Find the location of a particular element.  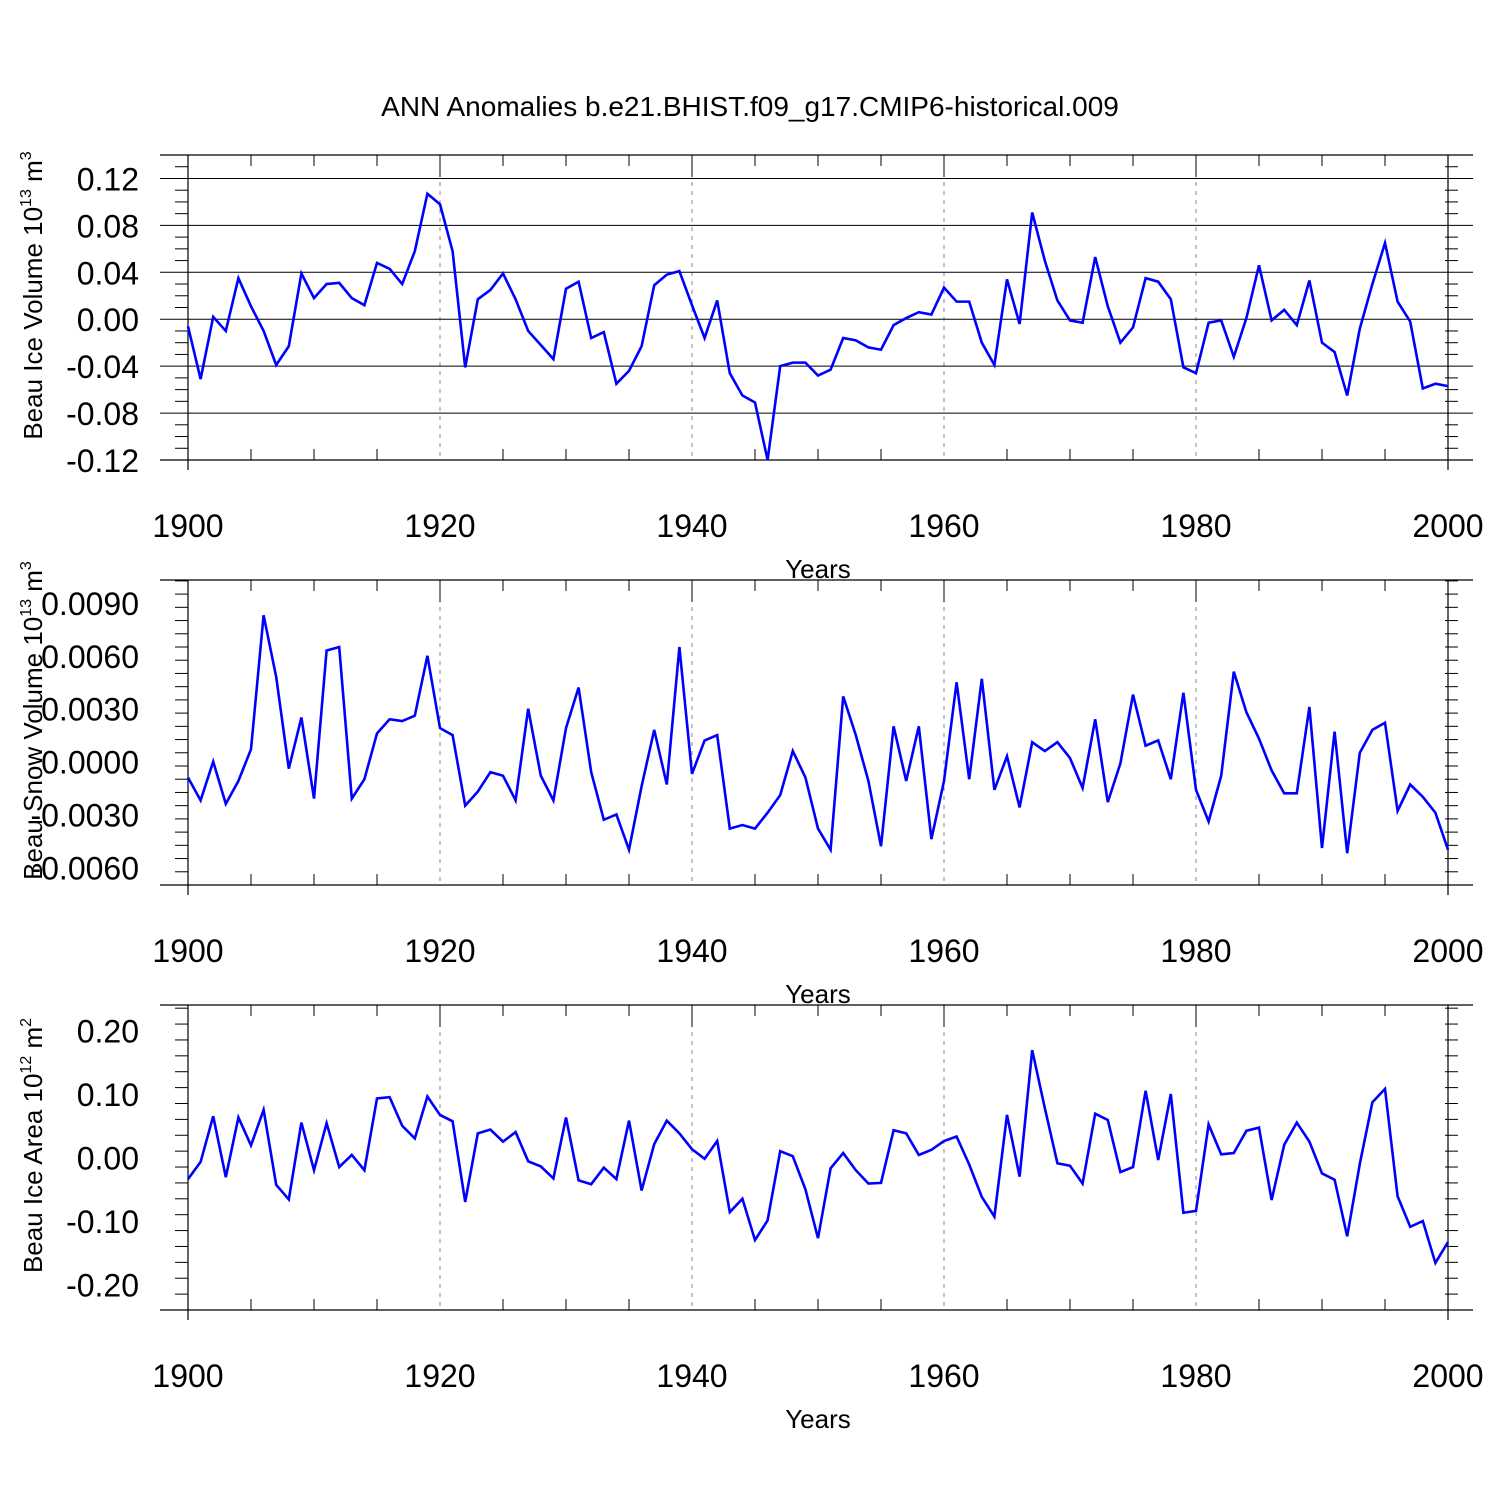

y-tick-label: -0.08 is located at coordinates (102, 414).